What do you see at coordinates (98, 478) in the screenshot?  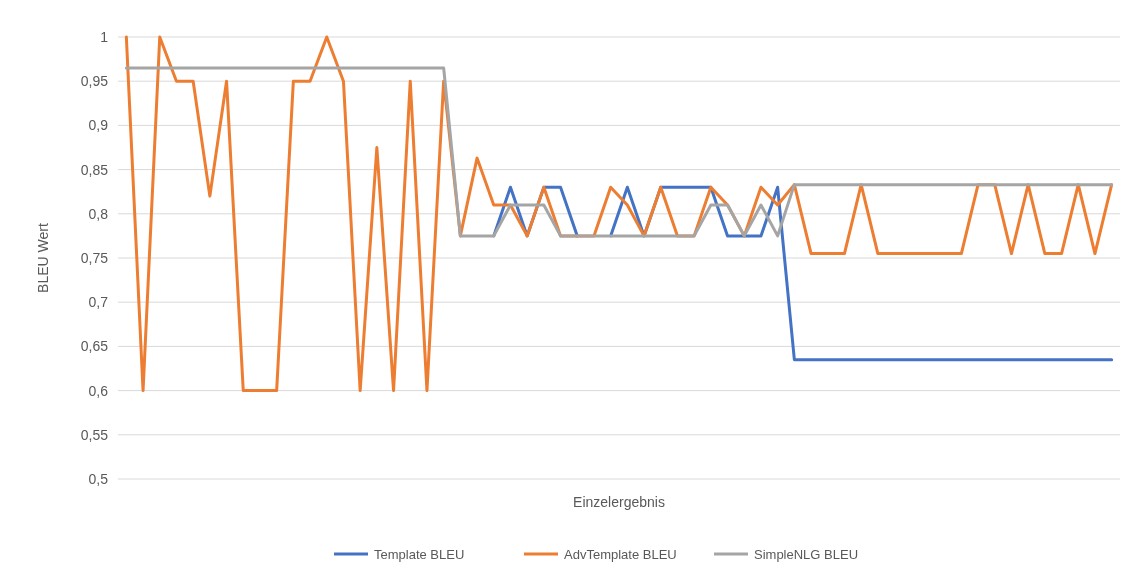 I see `y-tick-label: 0,5` at bounding box center [98, 478].